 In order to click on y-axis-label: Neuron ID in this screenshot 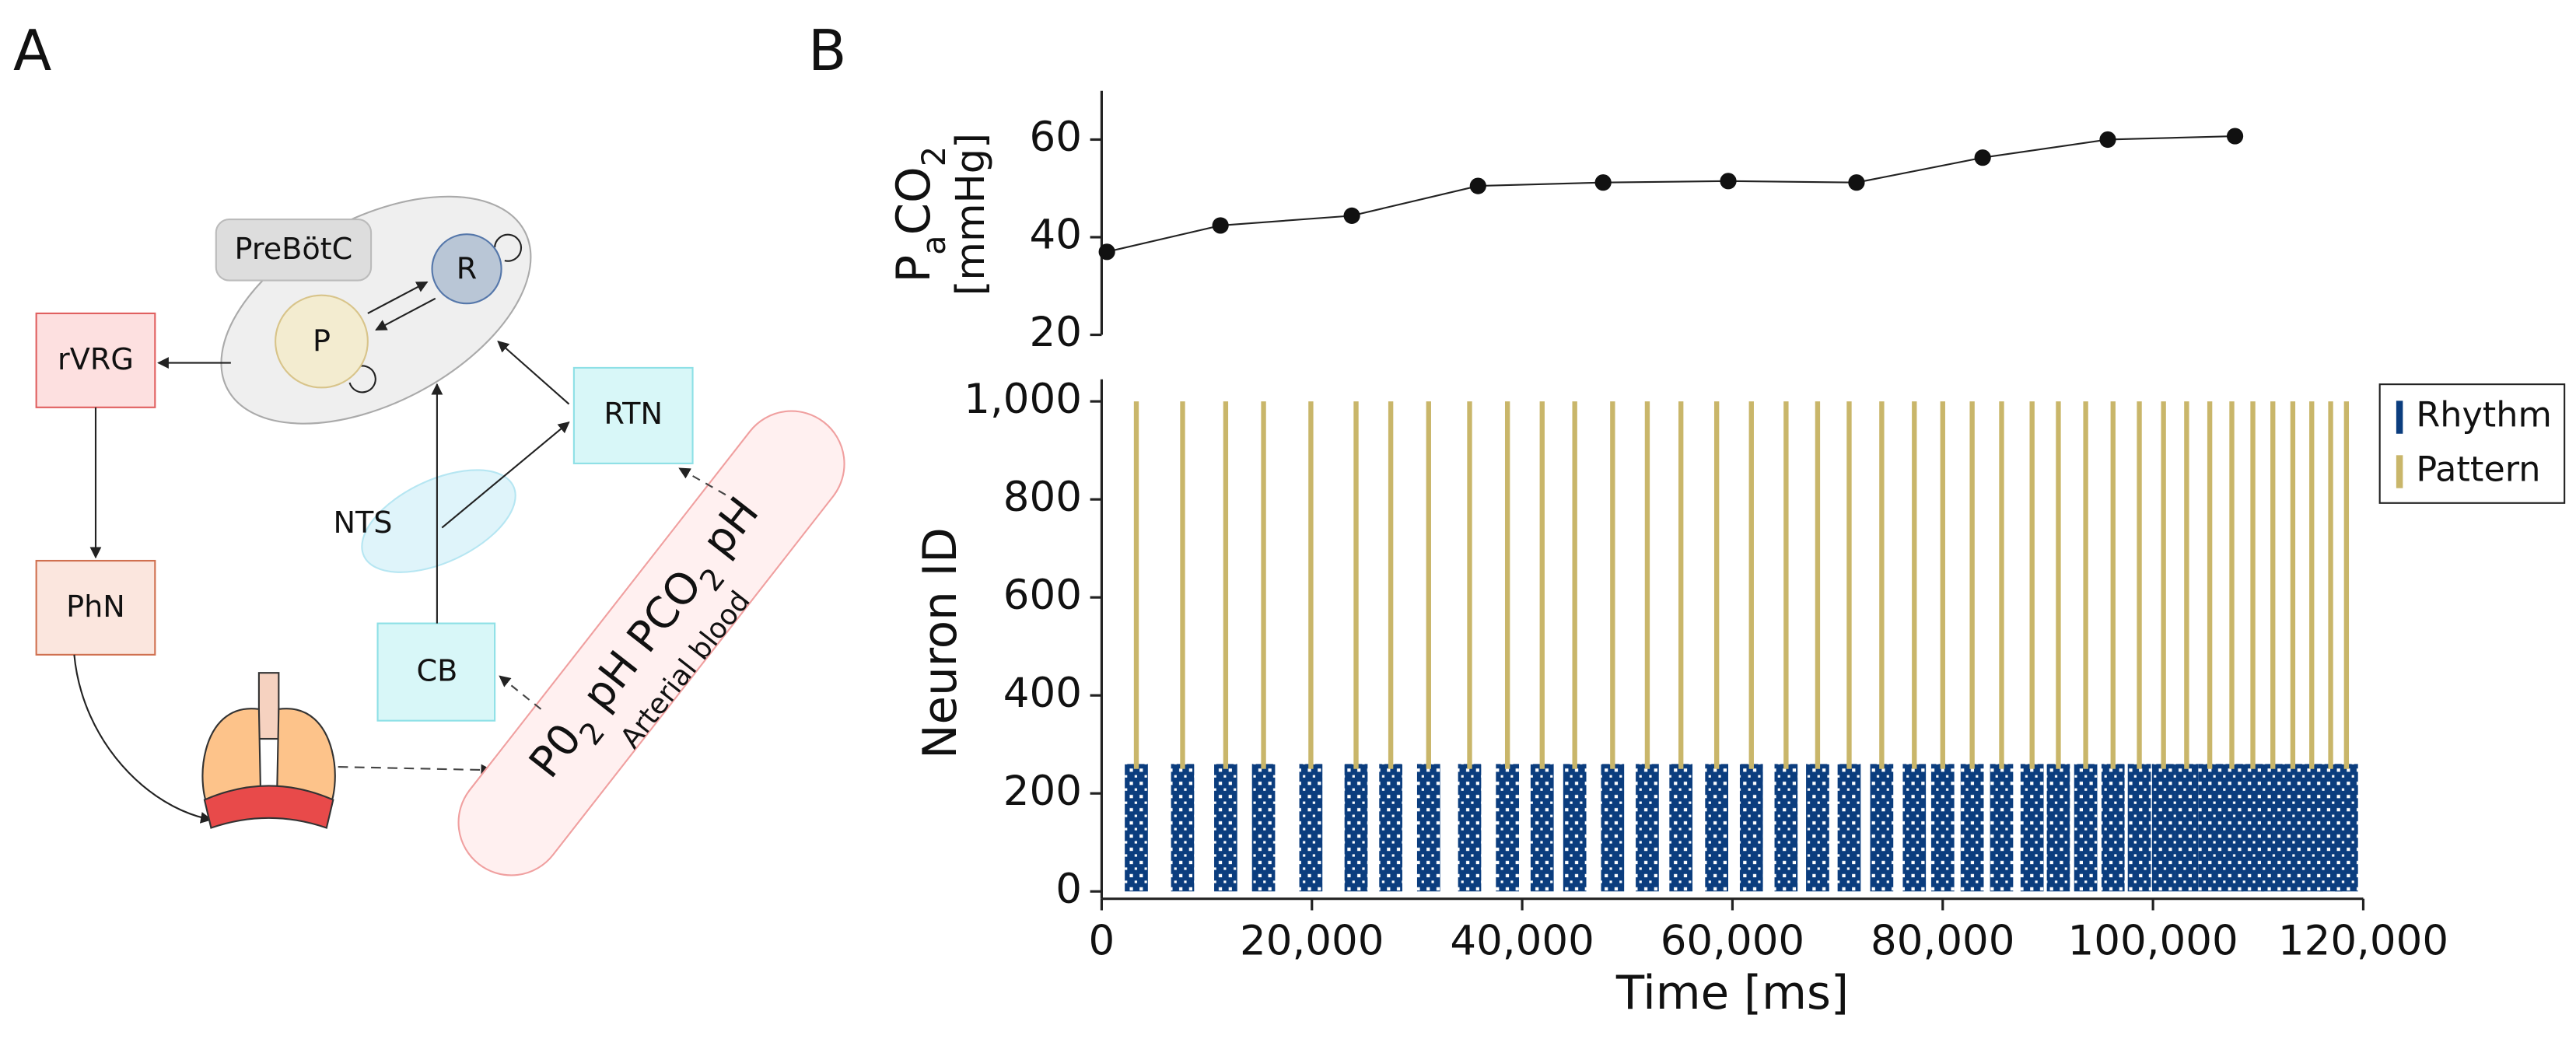, I will do `click(941, 643)`.